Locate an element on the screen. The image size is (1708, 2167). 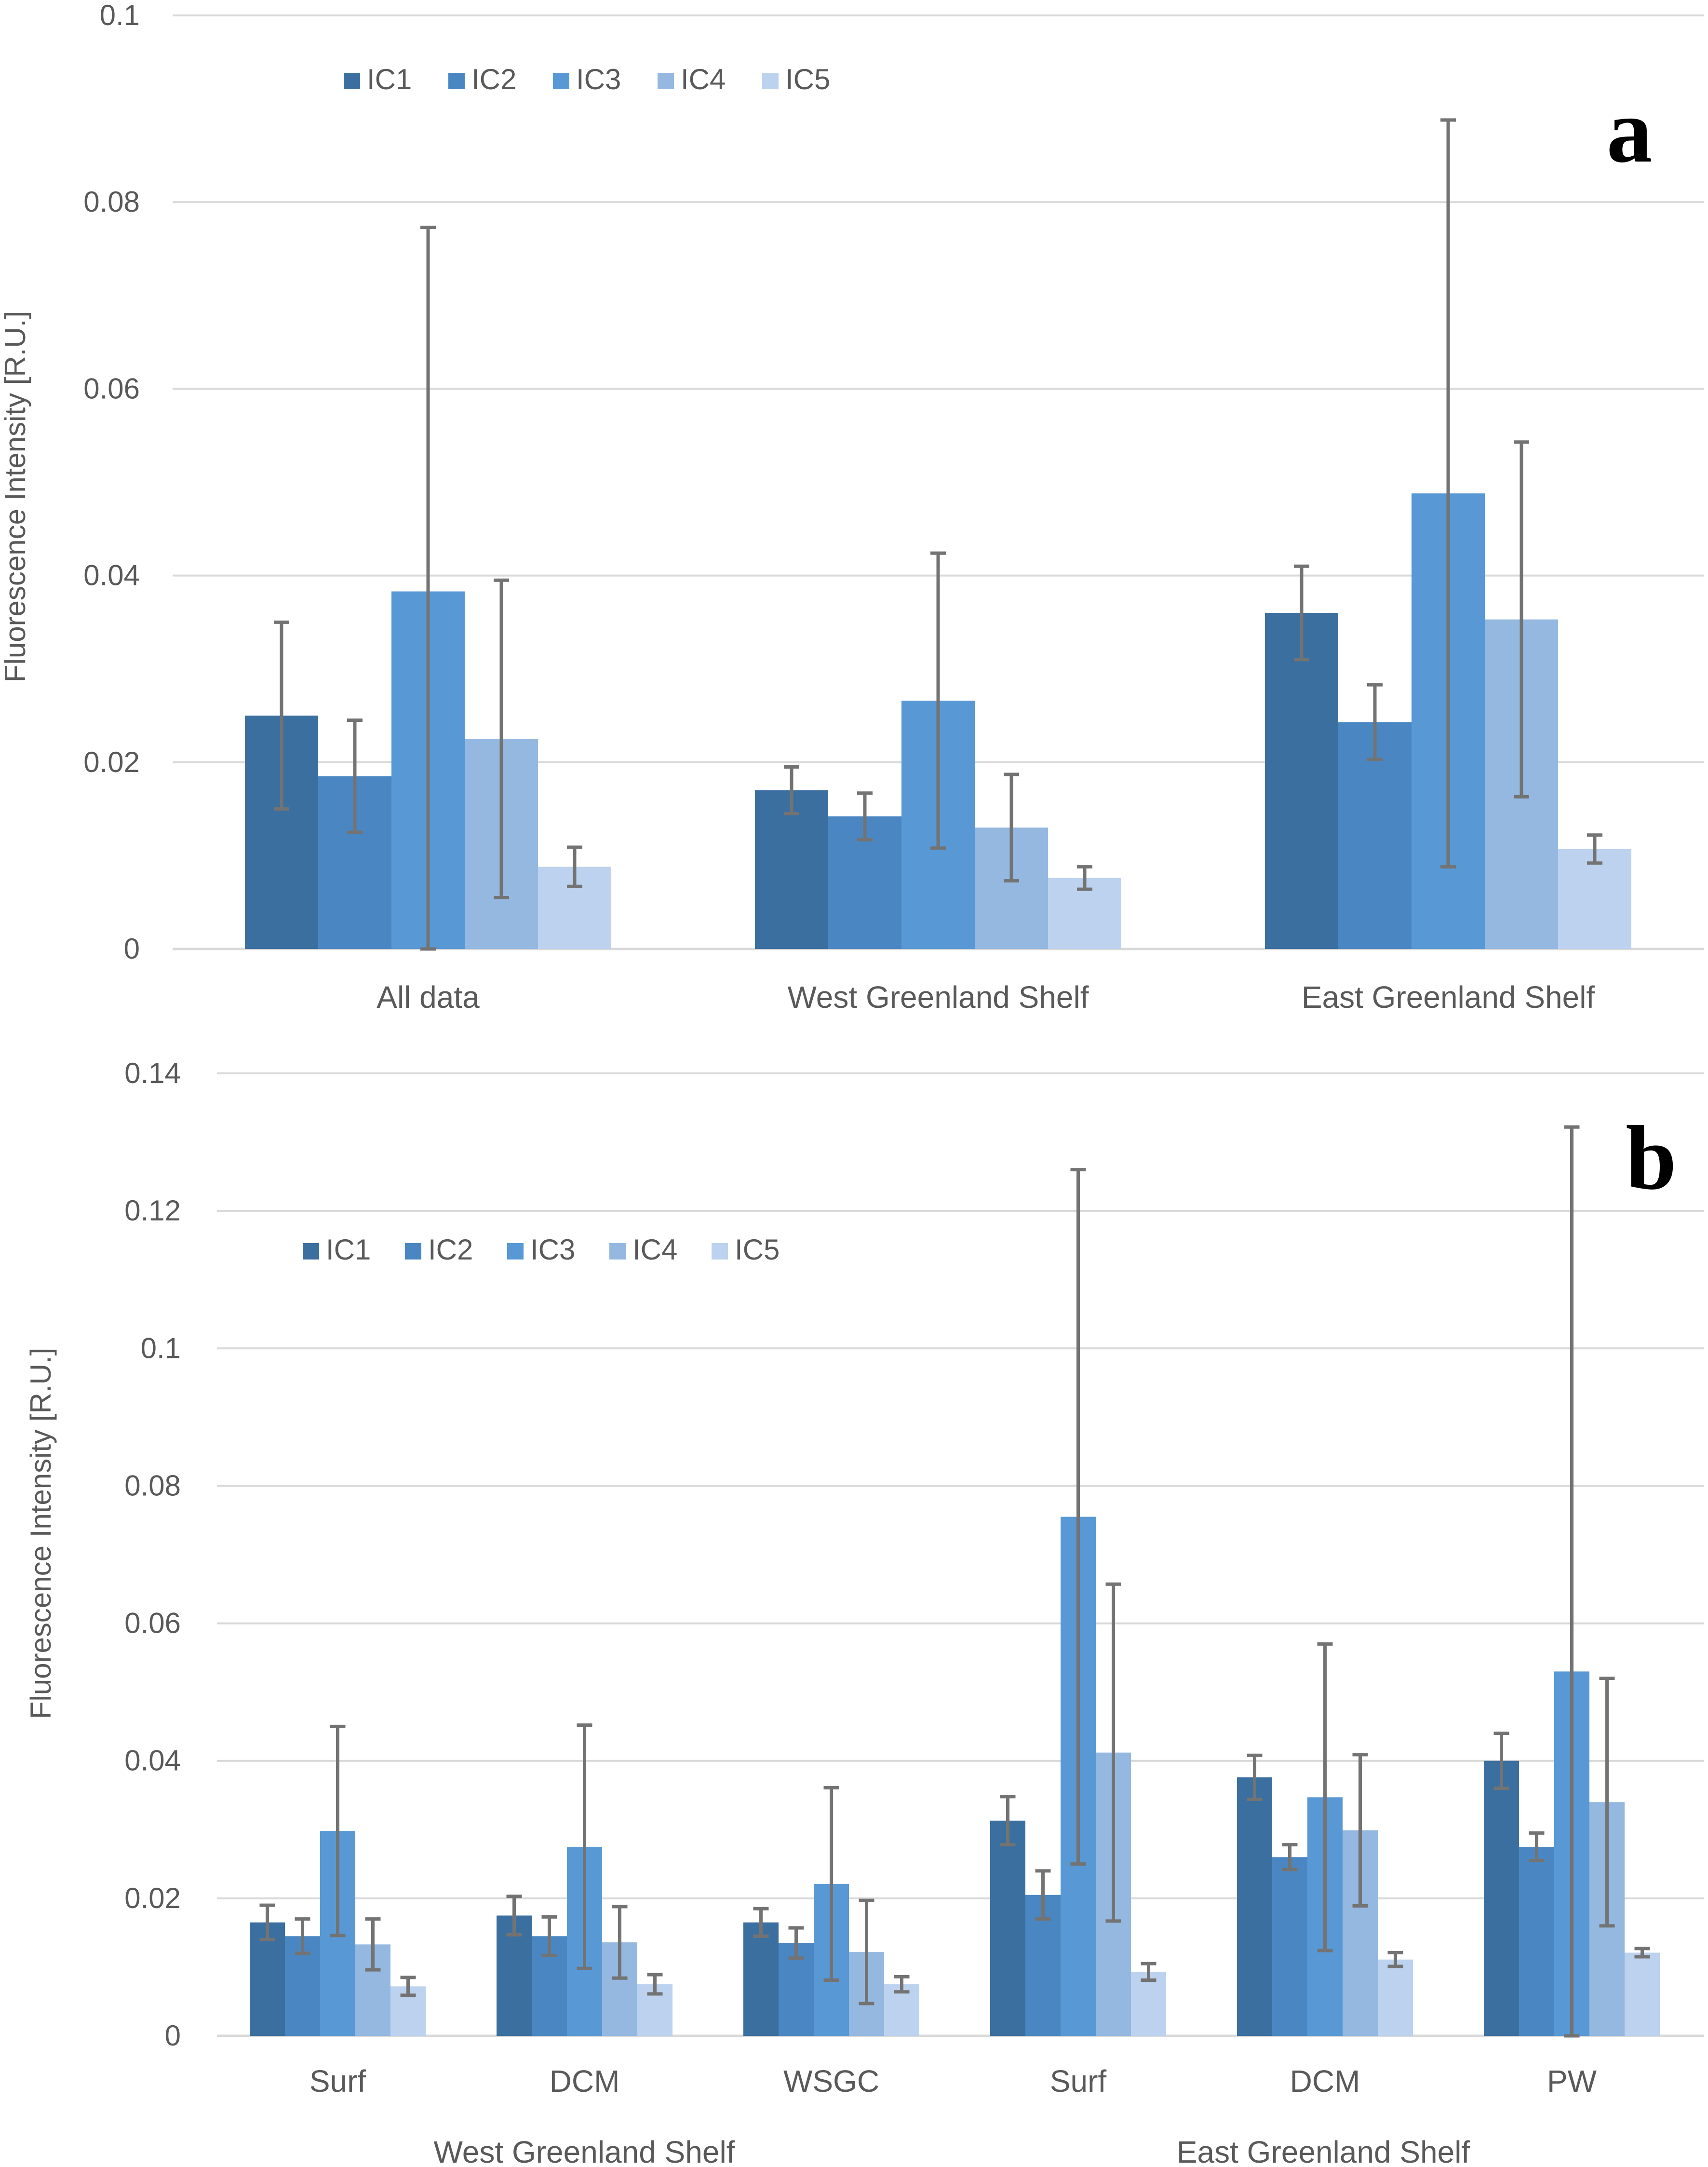
panel-a-y-tick-label: 0 is located at coordinates (132, 949).